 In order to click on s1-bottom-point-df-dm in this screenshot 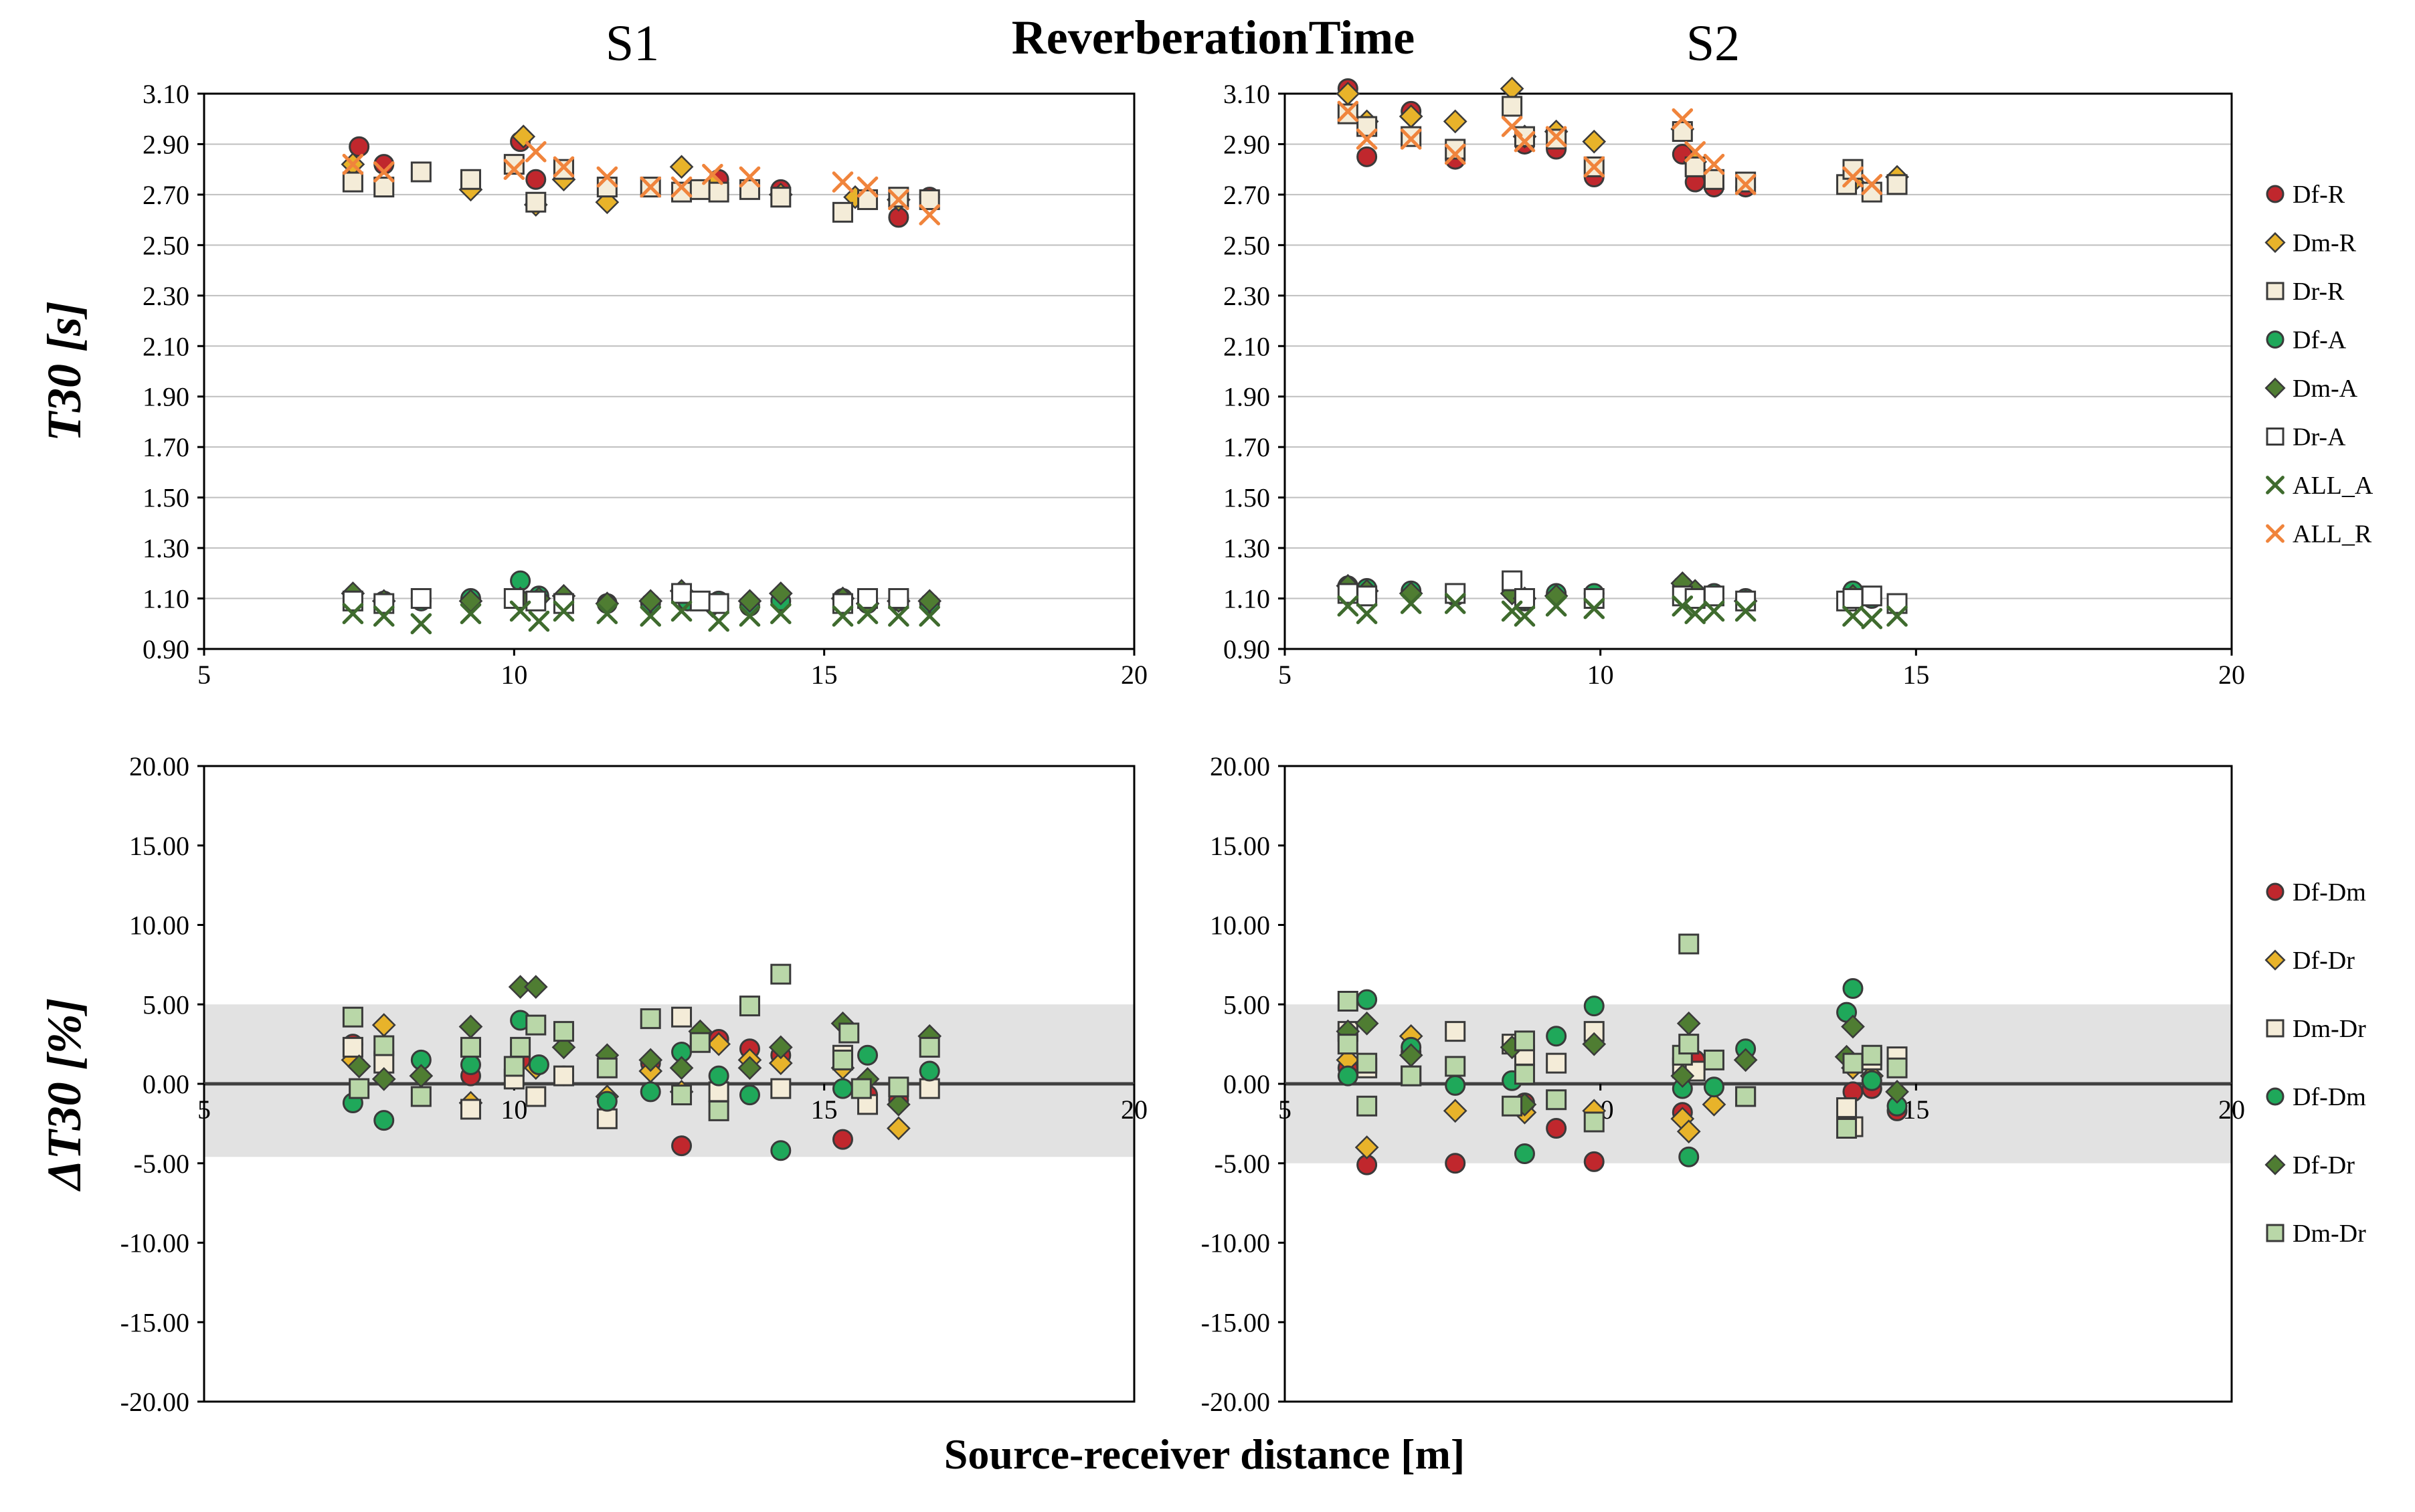, I will do `click(843, 1139)`.